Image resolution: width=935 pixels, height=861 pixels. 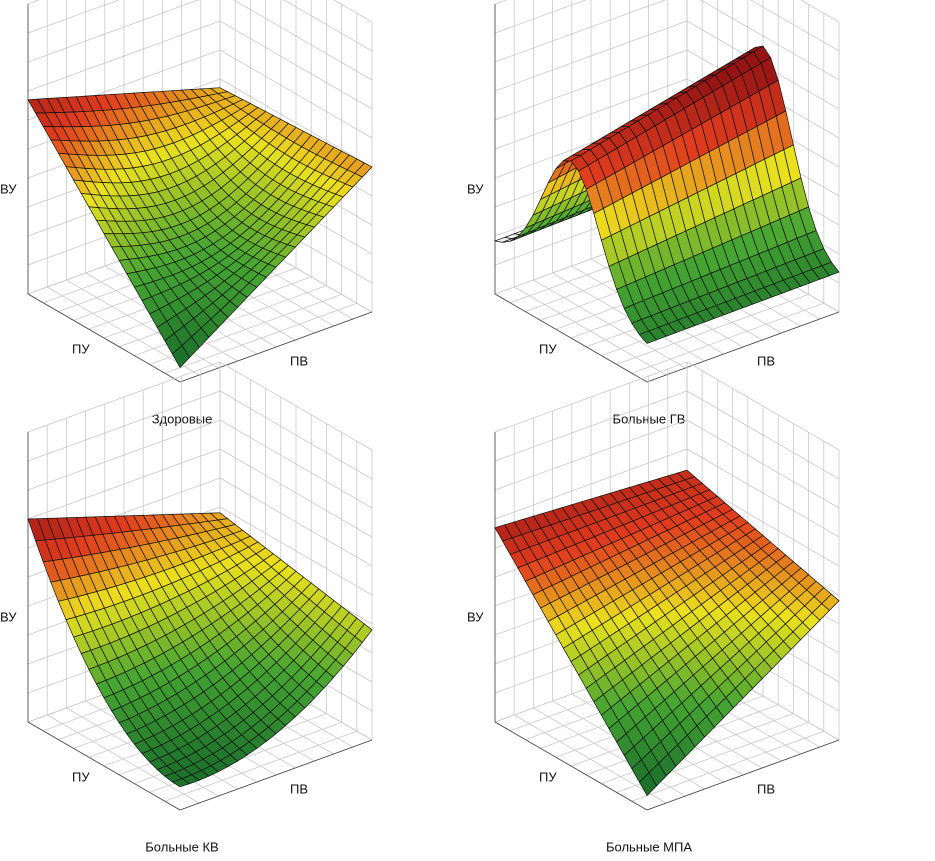 I want to click on panel-caption: Больные МПА, so click(x=649, y=846).